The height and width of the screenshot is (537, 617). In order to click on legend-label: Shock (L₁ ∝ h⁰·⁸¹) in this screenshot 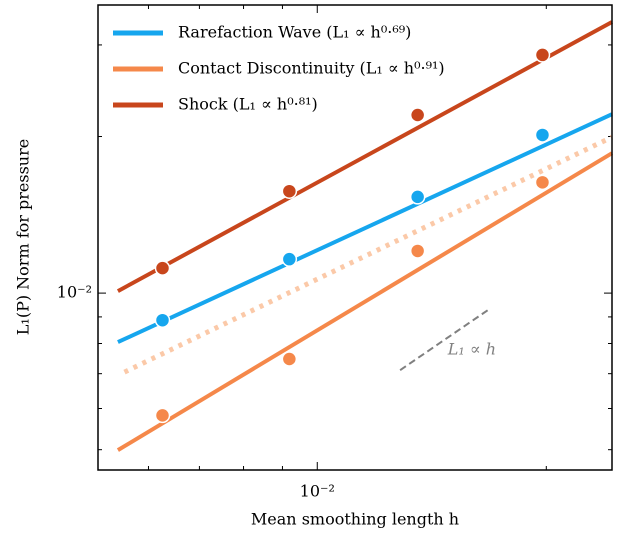, I will do `click(248, 104)`.